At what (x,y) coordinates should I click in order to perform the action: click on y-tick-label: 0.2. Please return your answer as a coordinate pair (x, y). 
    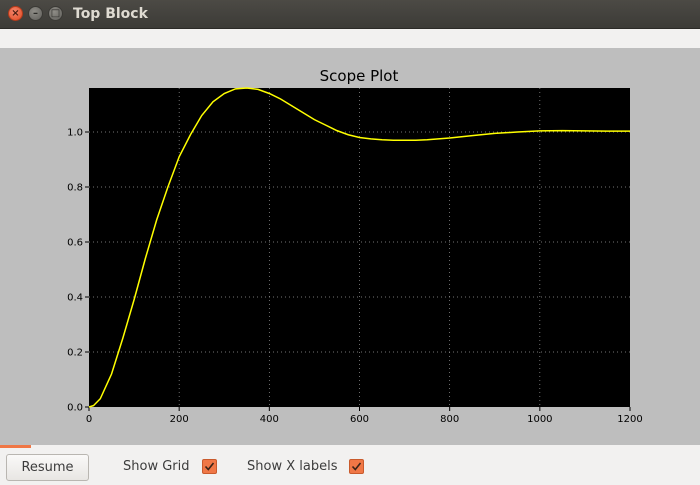
    Looking at the image, I should click on (75, 353).